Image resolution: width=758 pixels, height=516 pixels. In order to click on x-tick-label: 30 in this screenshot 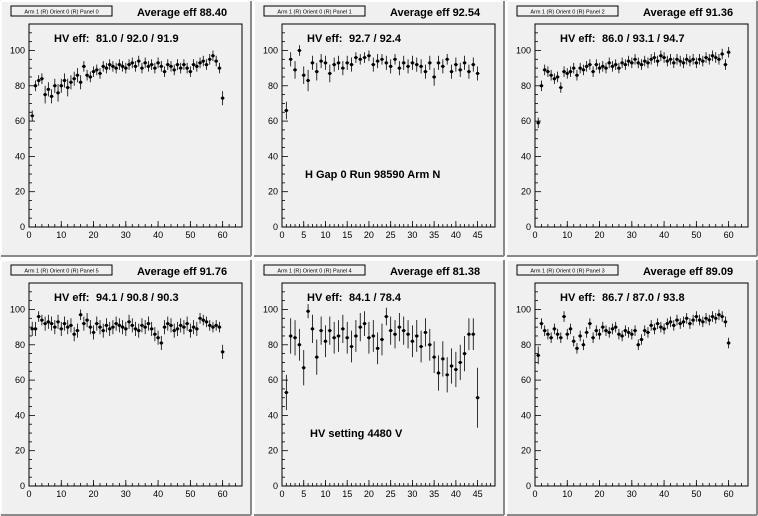, I will do `click(126, 494)`.